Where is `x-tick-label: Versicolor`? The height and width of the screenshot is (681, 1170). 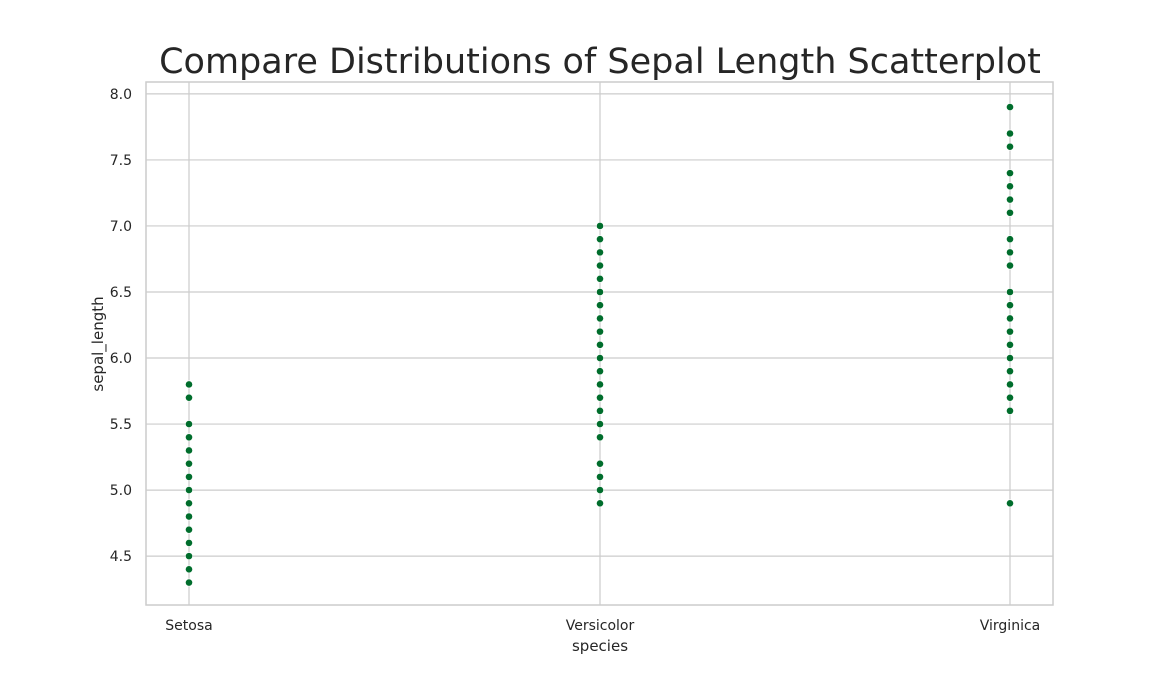 x-tick-label: Versicolor is located at coordinates (600, 626).